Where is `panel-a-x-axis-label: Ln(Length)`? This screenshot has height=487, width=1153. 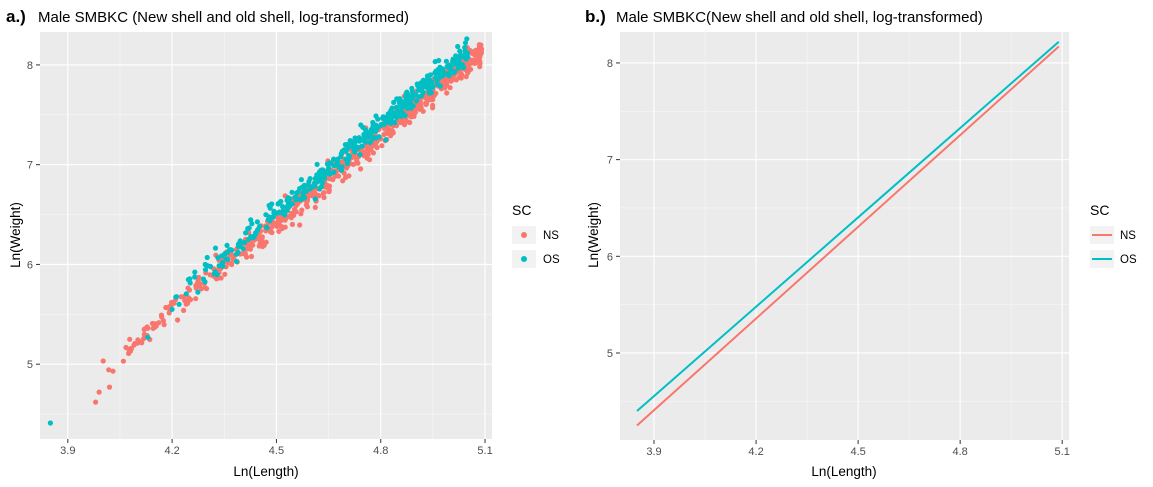 panel-a-x-axis-label: Ln(Length) is located at coordinates (265, 471).